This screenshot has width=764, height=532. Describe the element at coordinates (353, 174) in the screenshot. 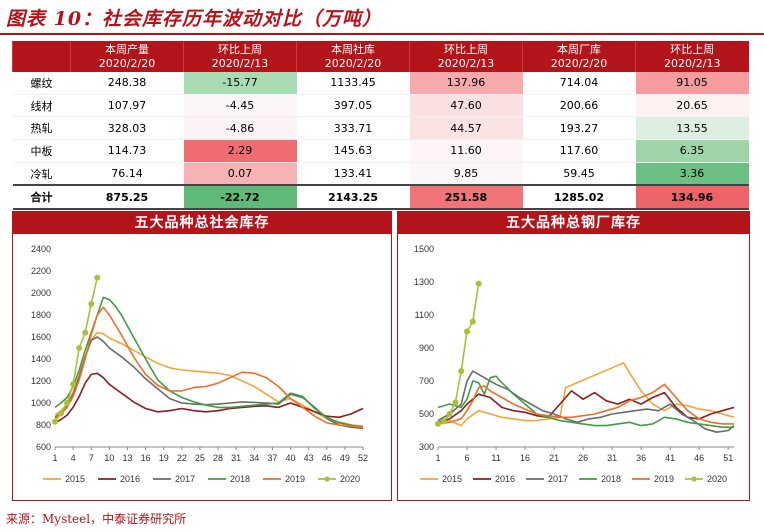

I see `table-cell: 133.41` at that location.